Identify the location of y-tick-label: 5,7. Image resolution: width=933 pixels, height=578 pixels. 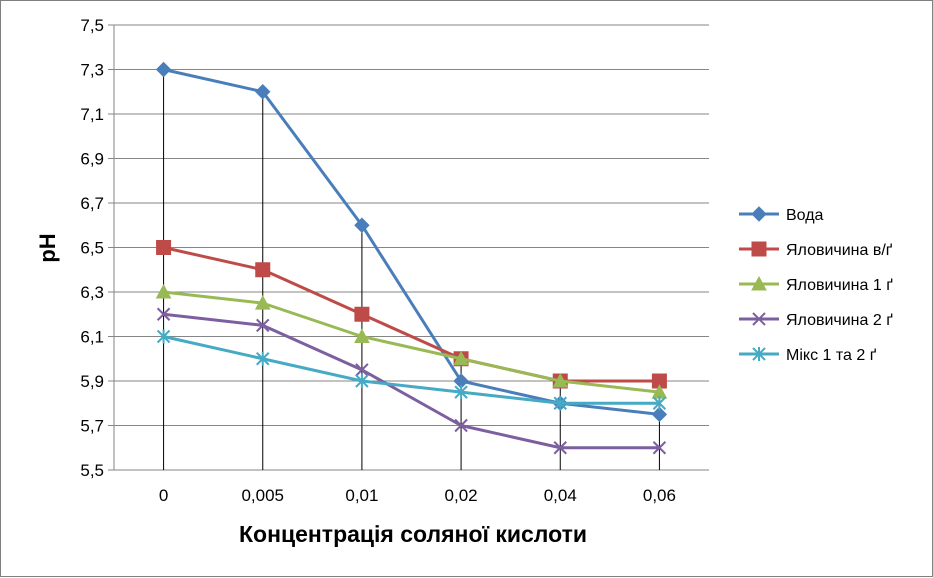
(92, 426).